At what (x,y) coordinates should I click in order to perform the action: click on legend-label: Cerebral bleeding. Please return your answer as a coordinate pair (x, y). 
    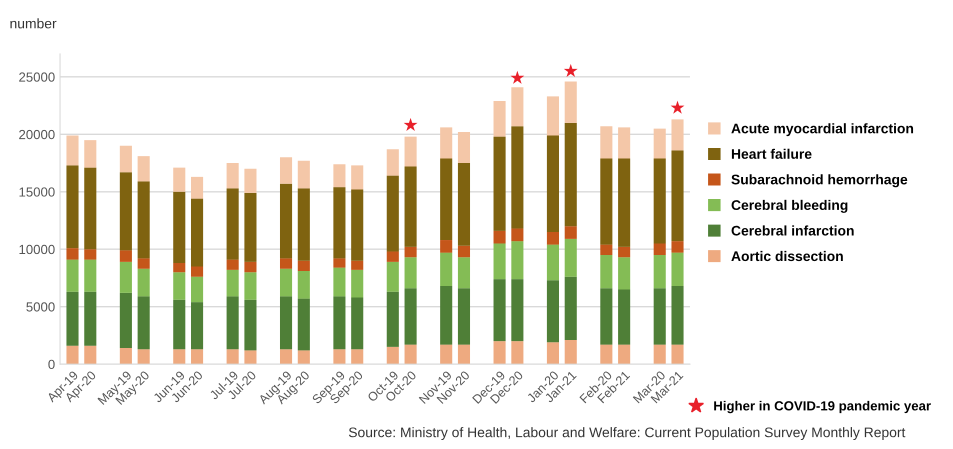
    Looking at the image, I should click on (790, 206).